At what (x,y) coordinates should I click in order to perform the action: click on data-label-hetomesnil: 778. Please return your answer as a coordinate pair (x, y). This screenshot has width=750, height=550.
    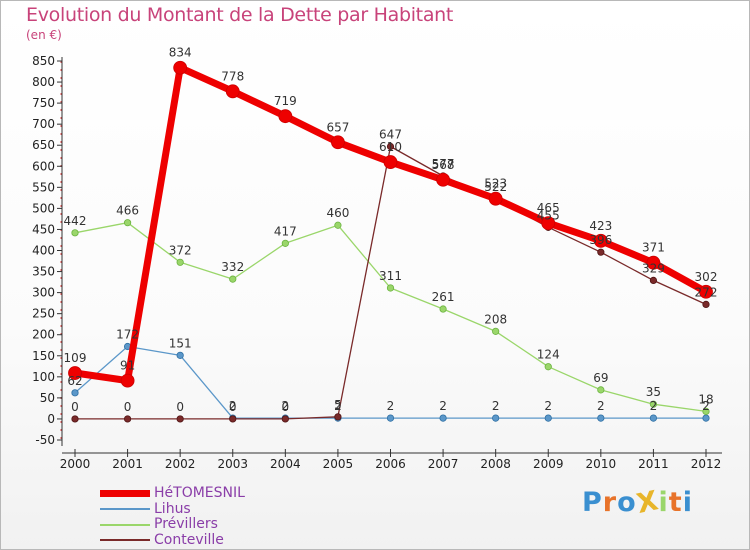
    Looking at the image, I should click on (232, 76).